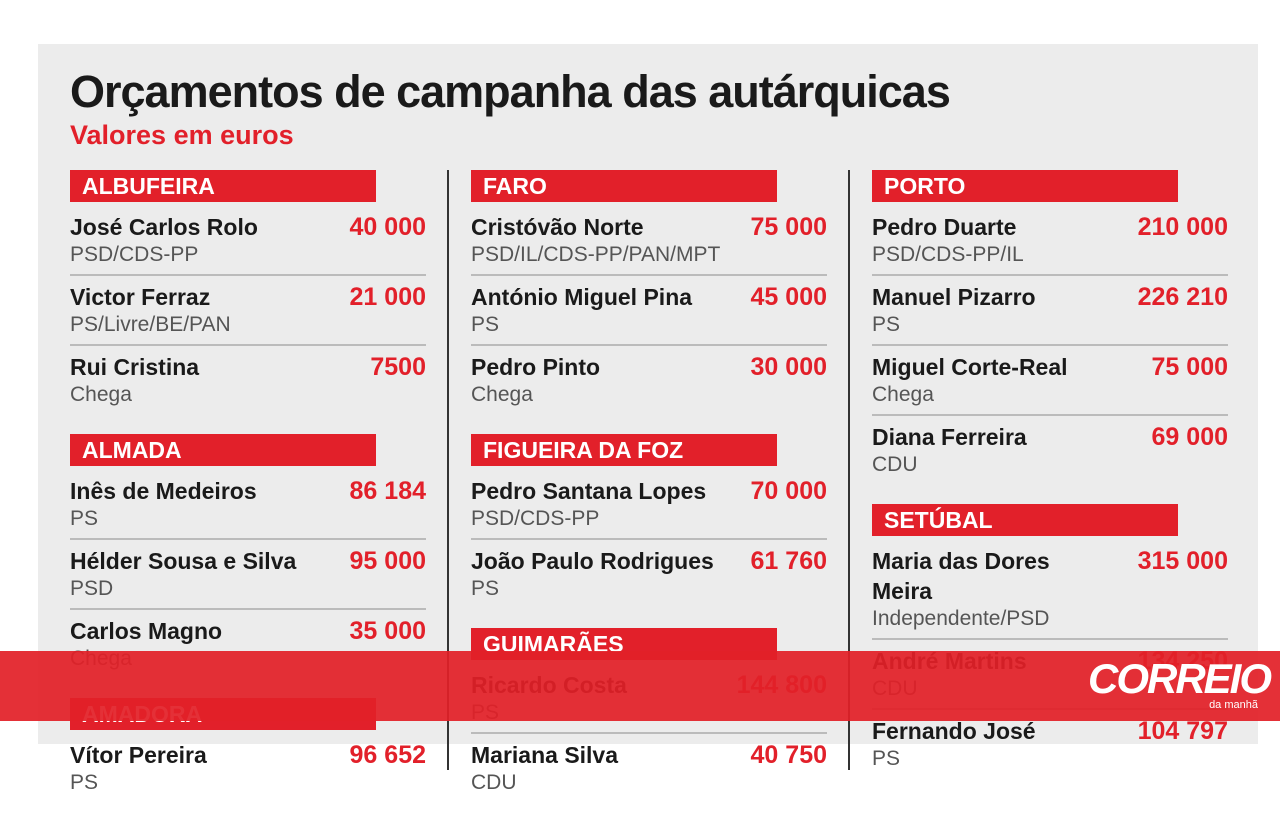  What do you see at coordinates (954, 744) in the screenshot?
I see `candidate-info: Fernando José PS` at bounding box center [954, 744].